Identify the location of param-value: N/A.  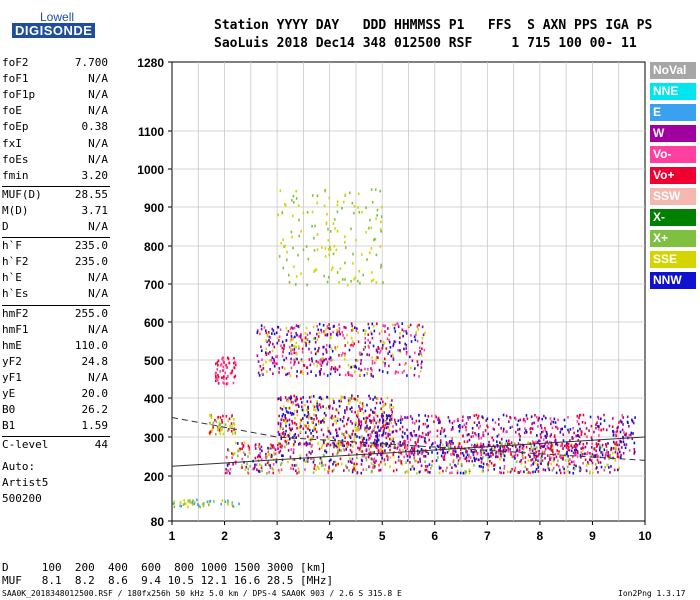
(98, 95).